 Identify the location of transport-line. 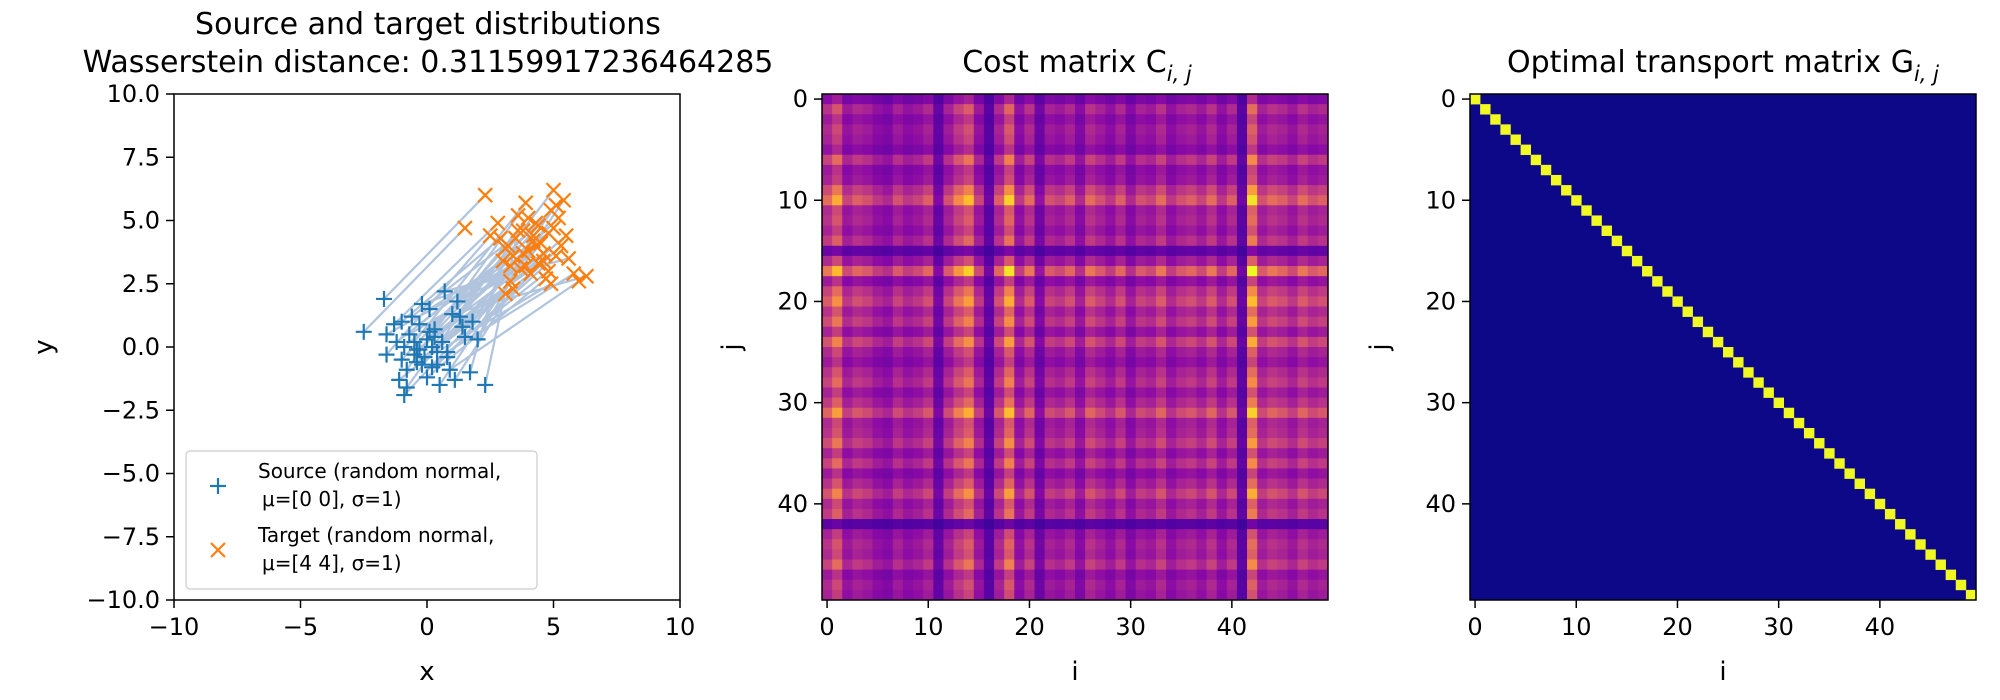
(448, 300).